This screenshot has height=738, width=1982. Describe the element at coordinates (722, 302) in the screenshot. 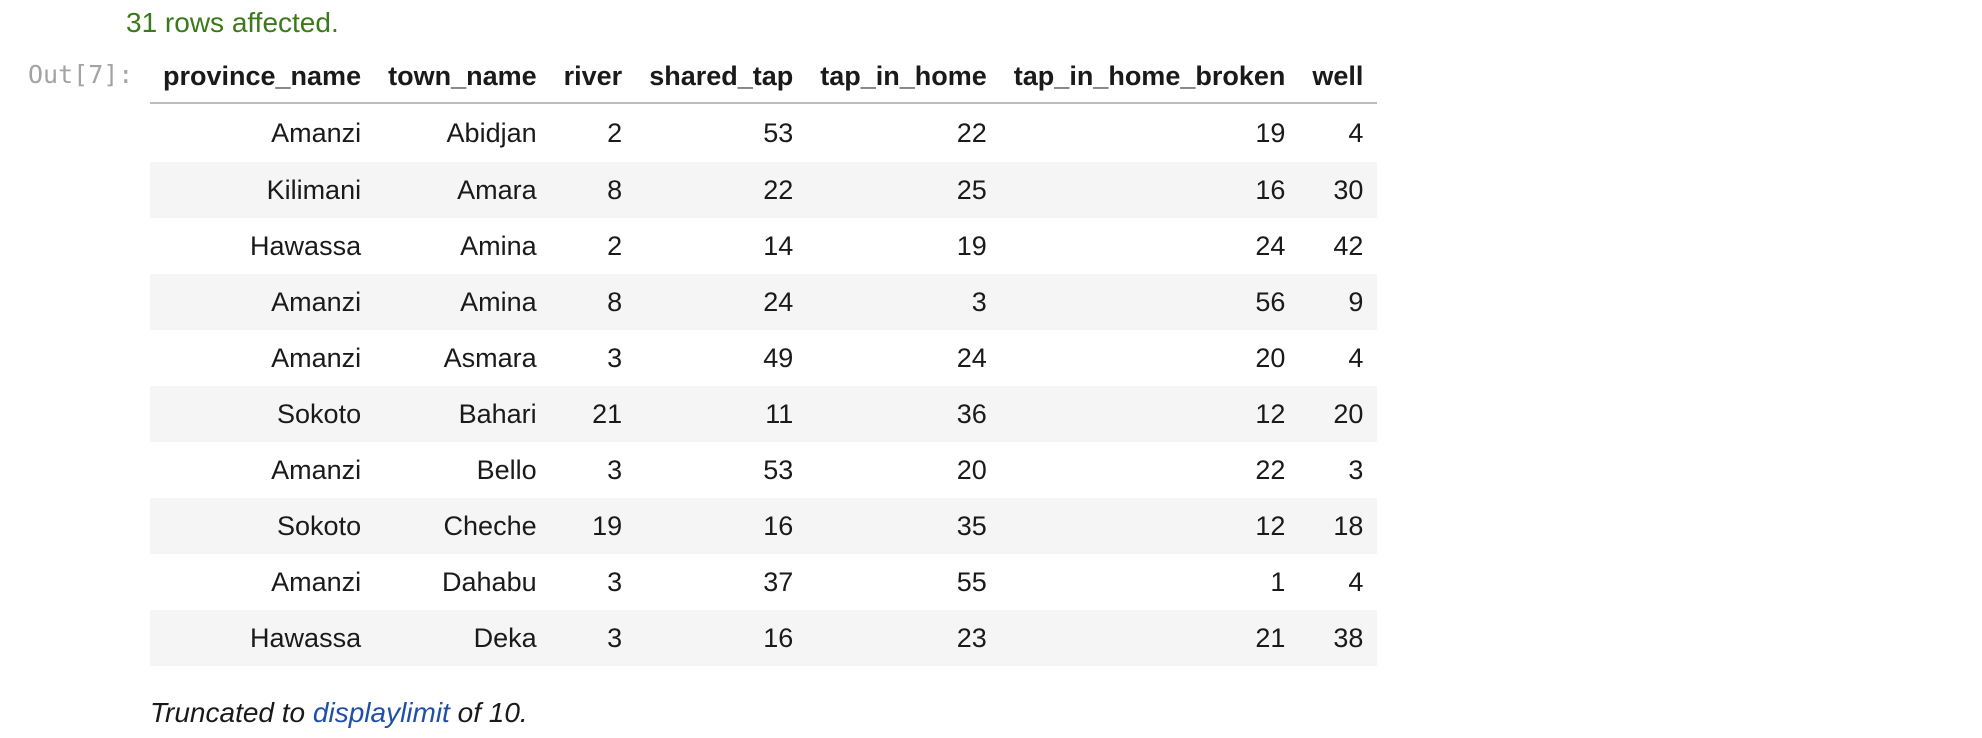

I see `cell-shared-tap: 24` at that location.